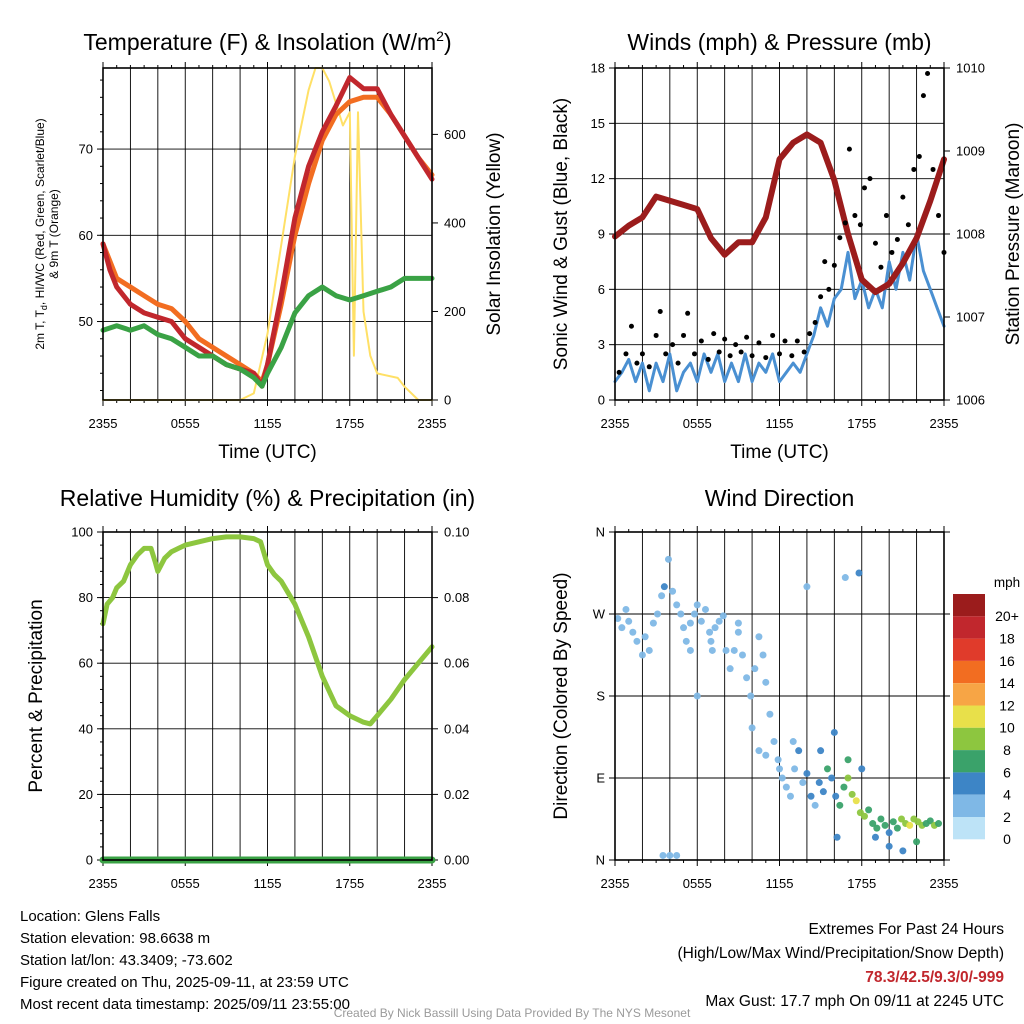 Image resolution: width=1024 pixels, height=1024 pixels. I want to click on chart-title: Temperature (F) & Insolation (W/m2), so click(267, 41).